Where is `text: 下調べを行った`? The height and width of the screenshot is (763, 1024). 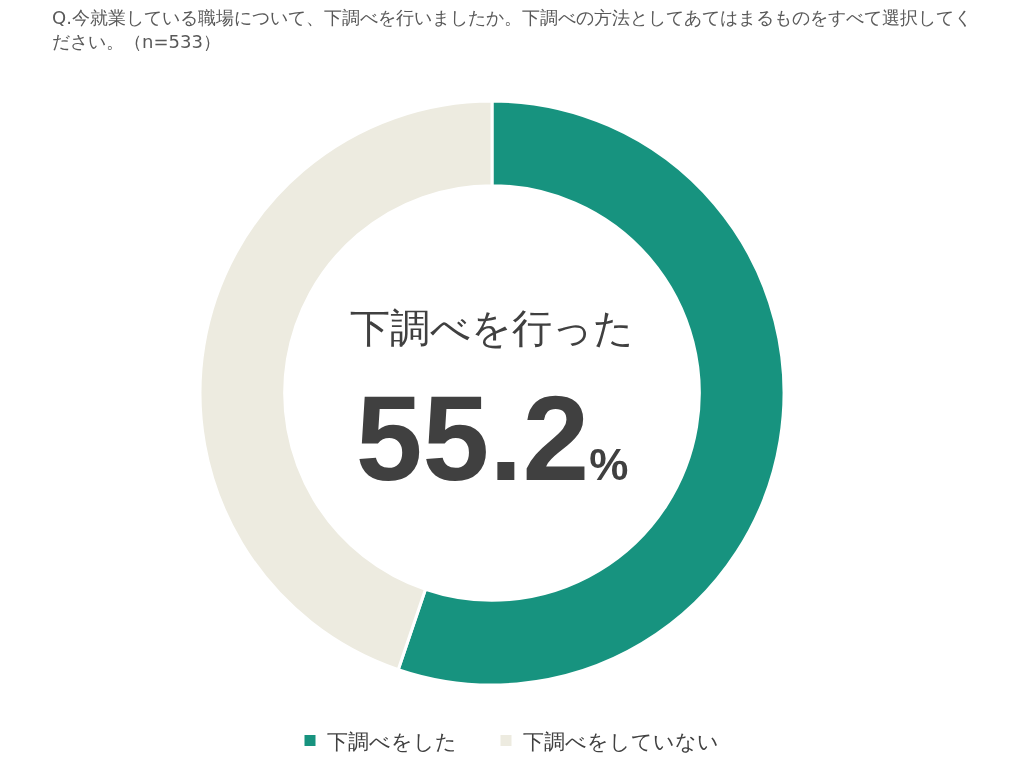 text: 下調べを行った is located at coordinates (492, 328).